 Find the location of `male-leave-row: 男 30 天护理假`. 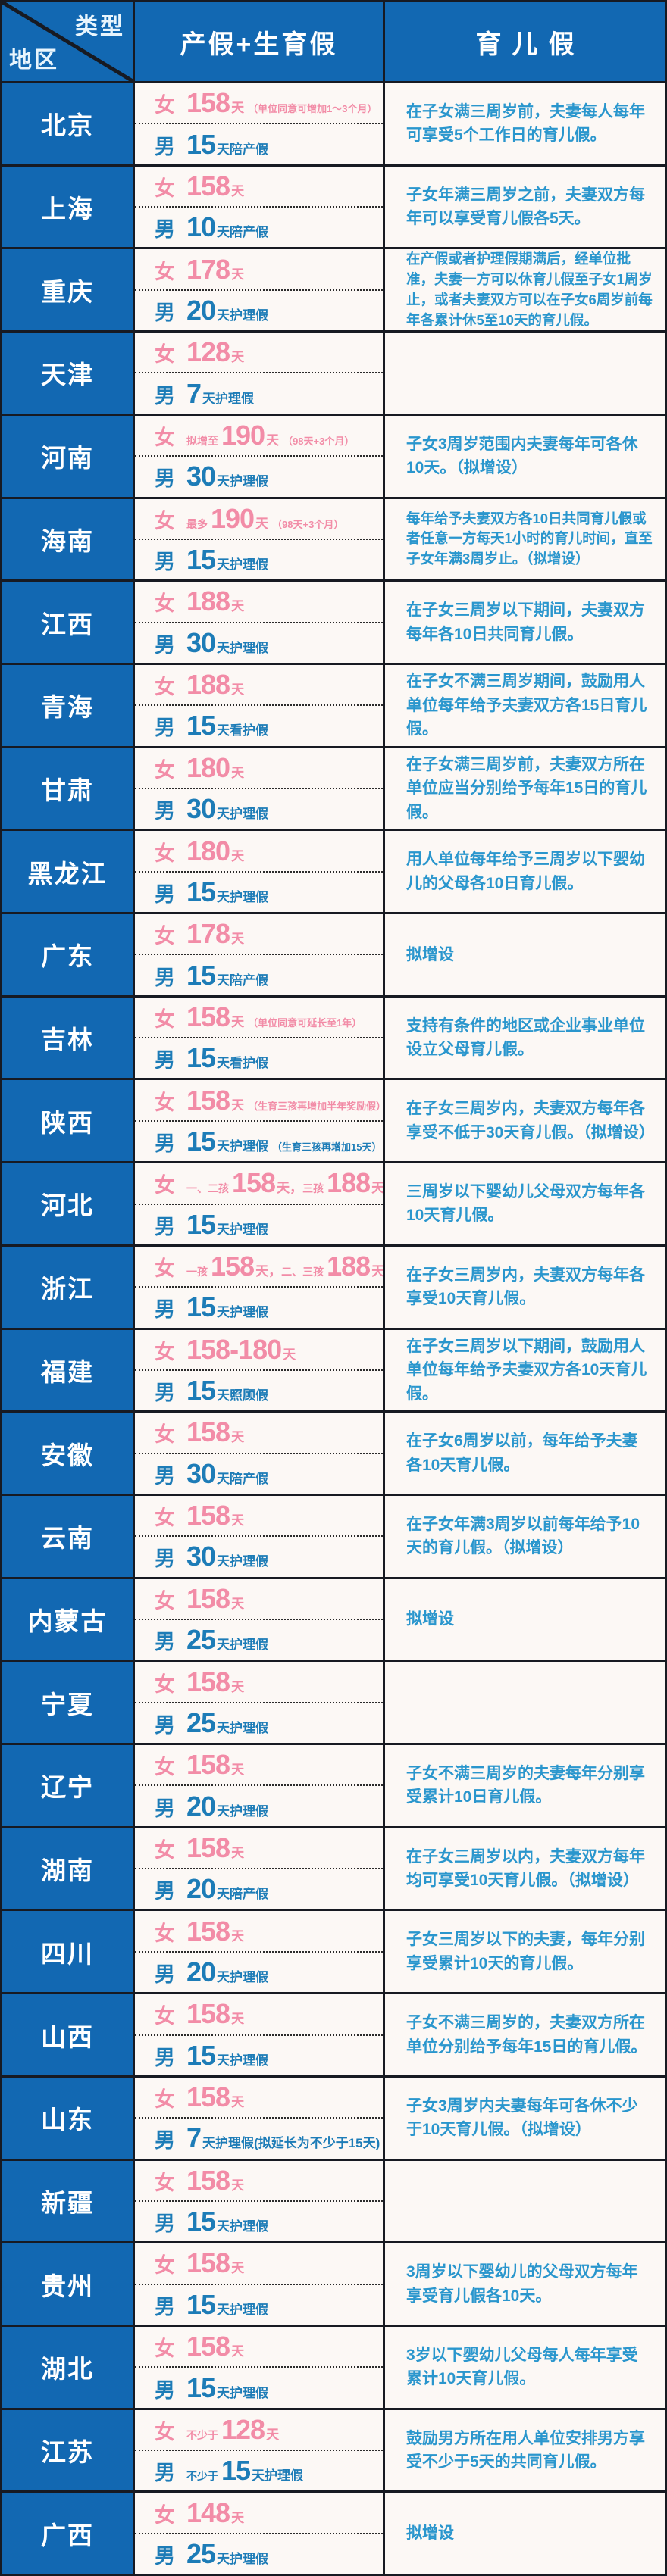

male-leave-row: 男 30 天护理假 is located at coordinates (259, 477).